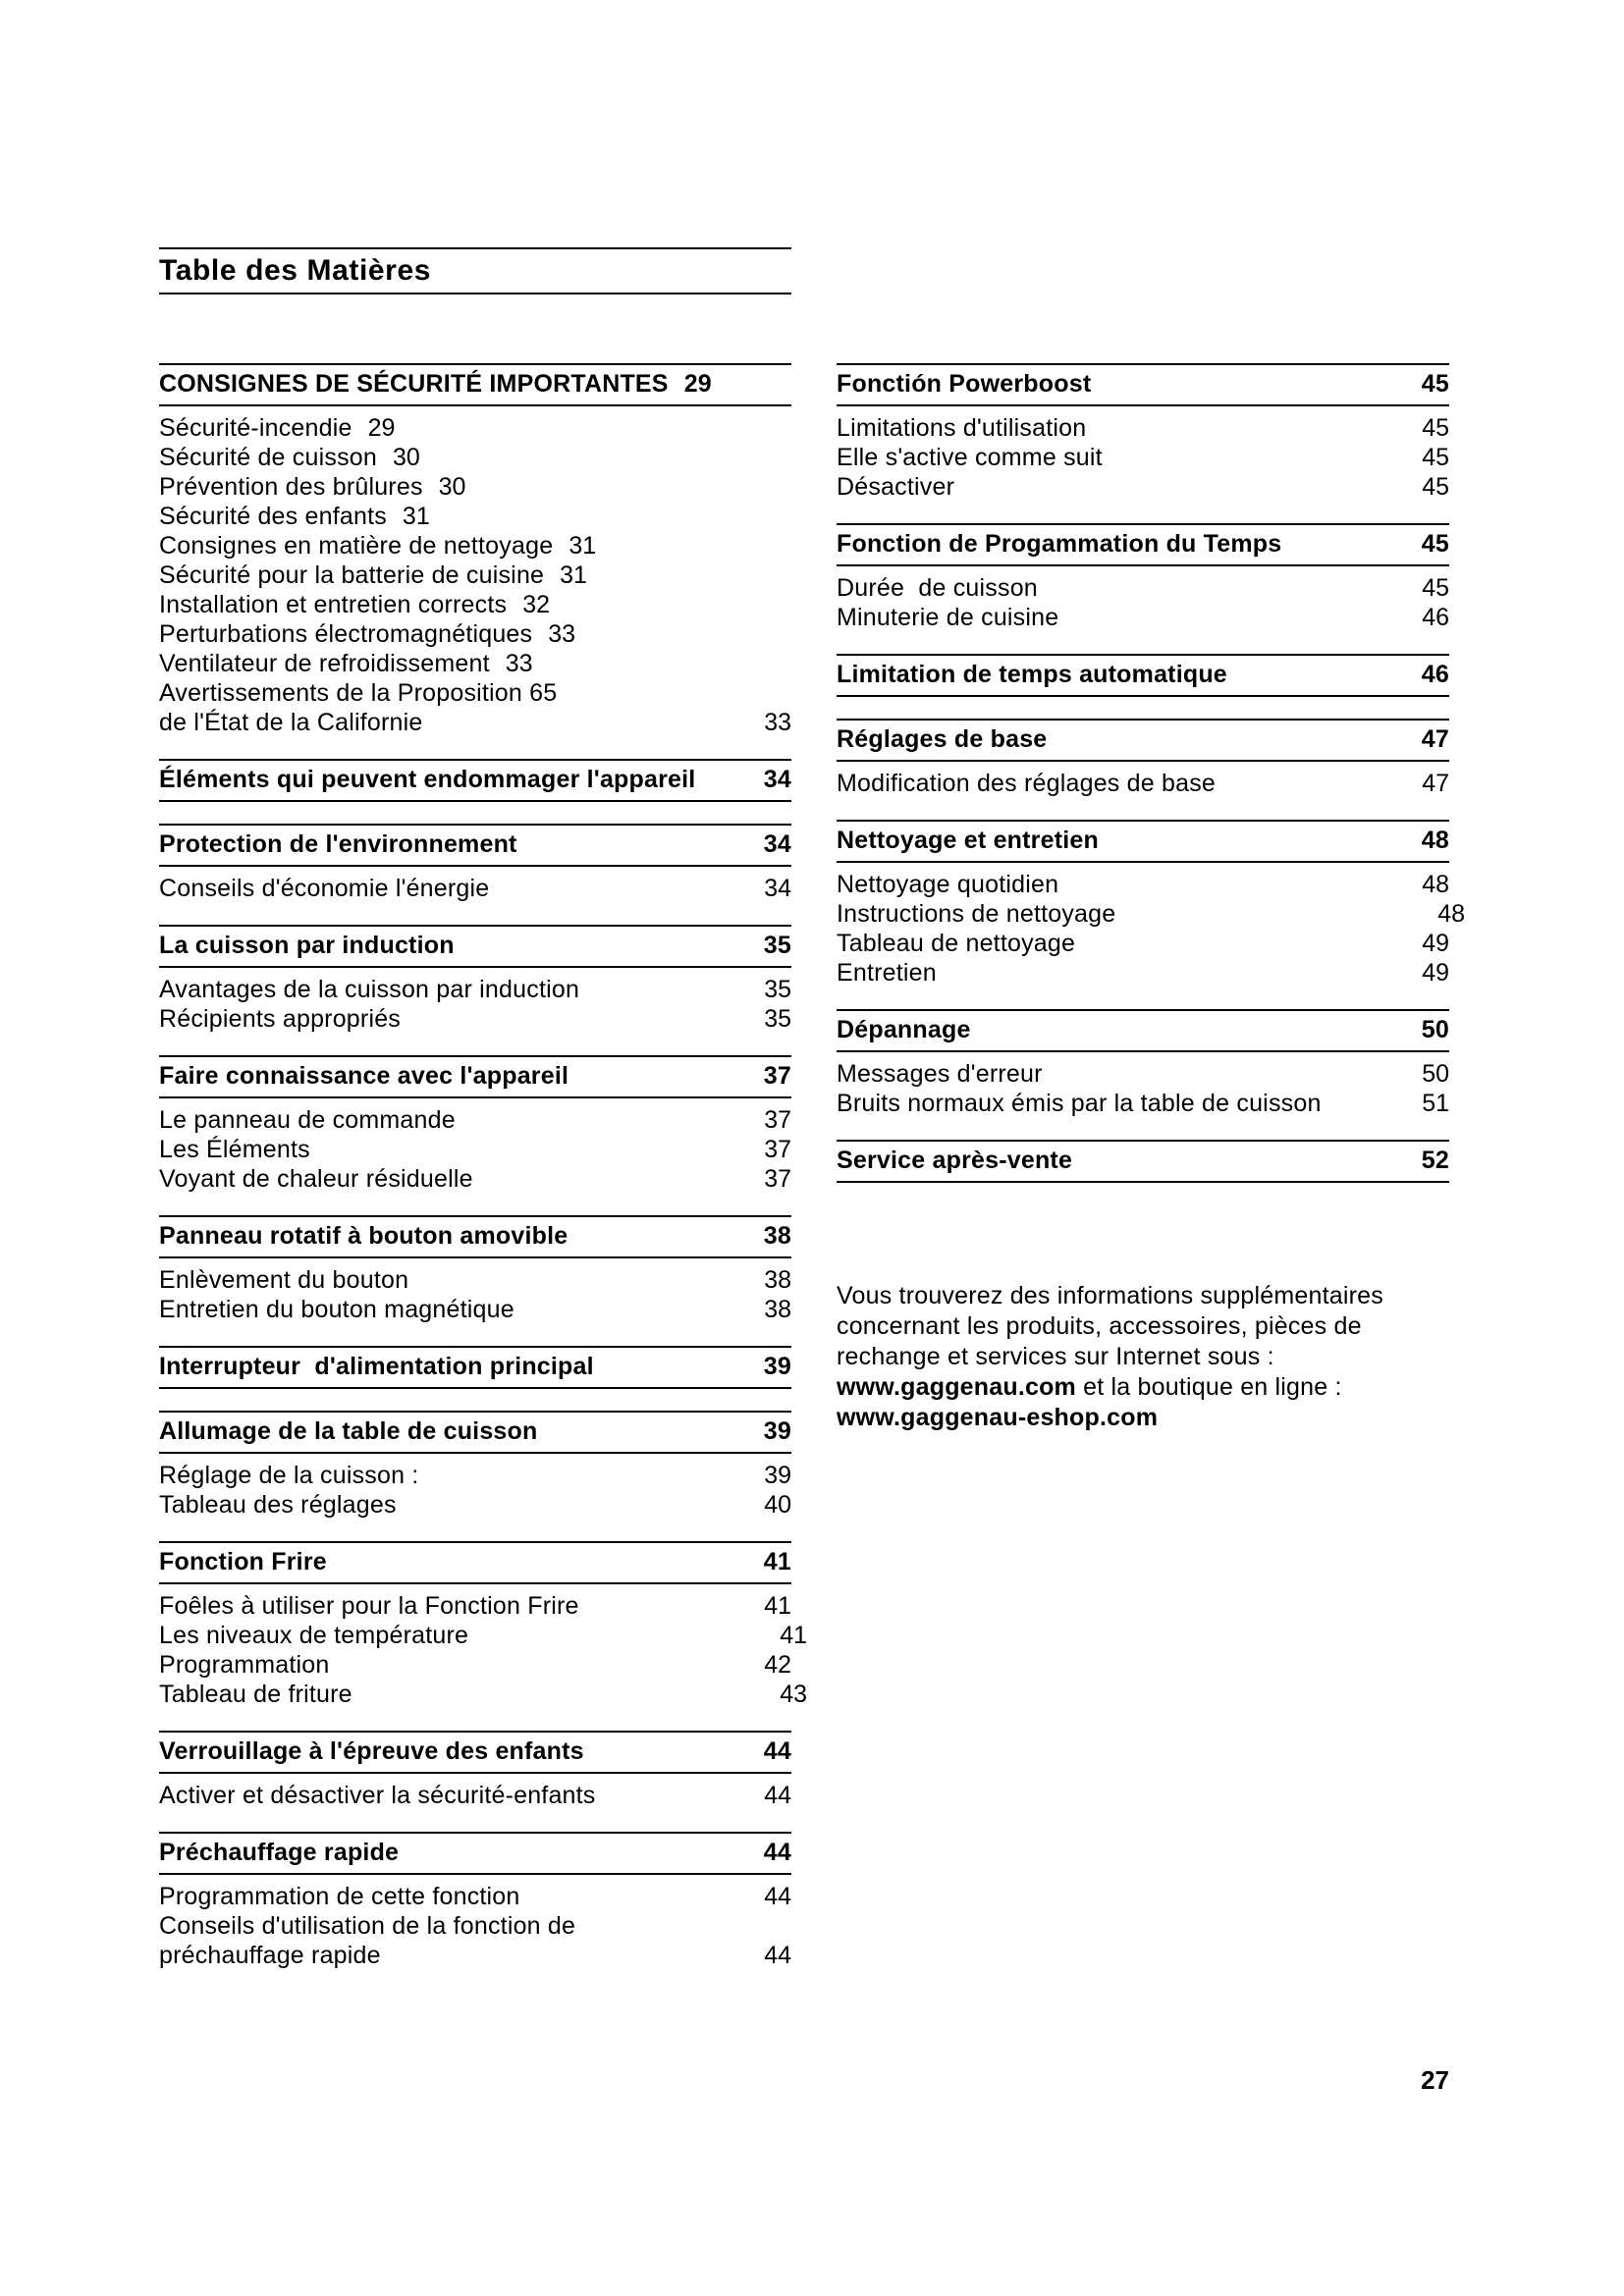  I want to click on toc-entry-label: Tableau de nettoyage, so click(956, 943).